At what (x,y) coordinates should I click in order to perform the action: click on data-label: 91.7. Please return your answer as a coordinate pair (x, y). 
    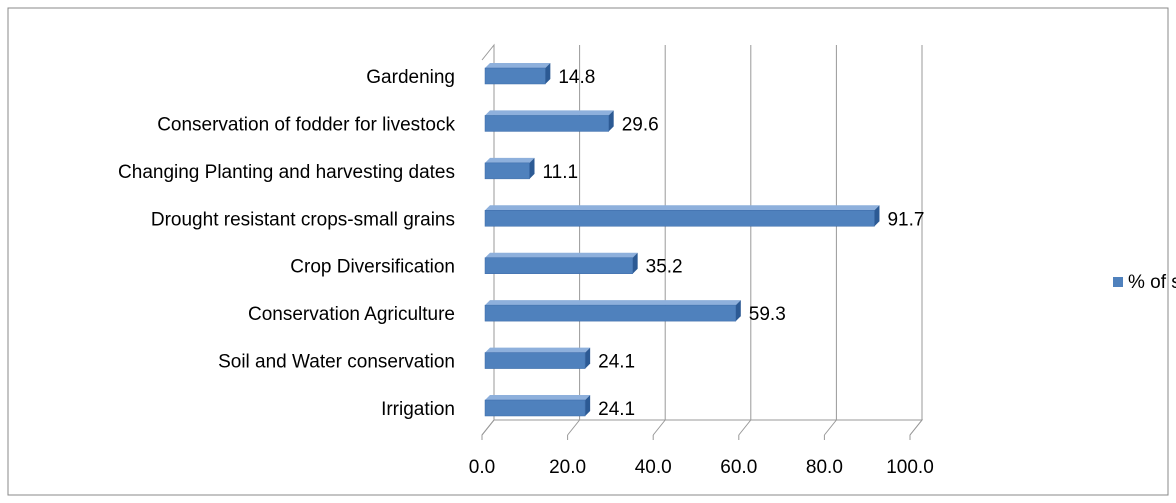
    Looking at the image, I should click on (905, 219).